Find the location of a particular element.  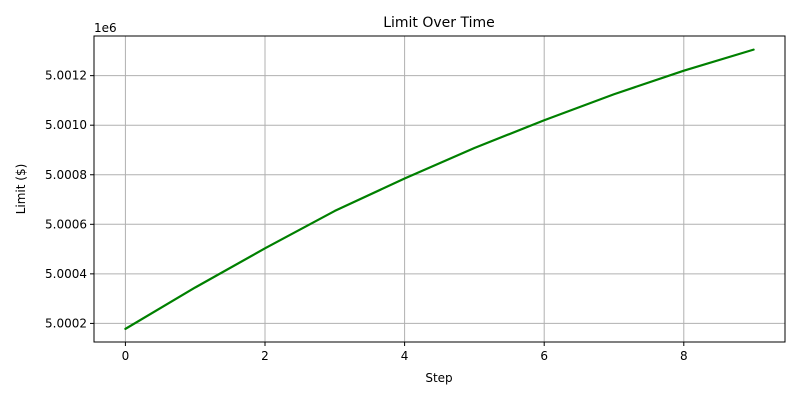

y-axis: 5.0002 5.0004 5.0006 5.0008 5.0010 5.0012 is located at coordinates (69, 199).